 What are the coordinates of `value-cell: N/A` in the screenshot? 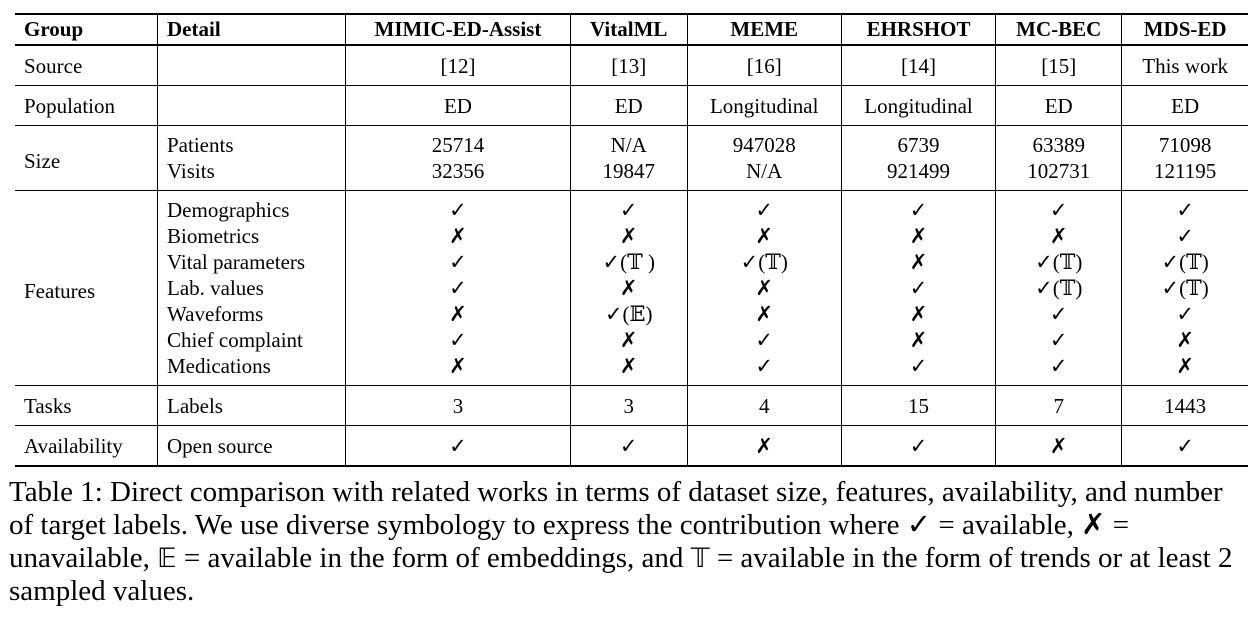 It's located at (628, 141).